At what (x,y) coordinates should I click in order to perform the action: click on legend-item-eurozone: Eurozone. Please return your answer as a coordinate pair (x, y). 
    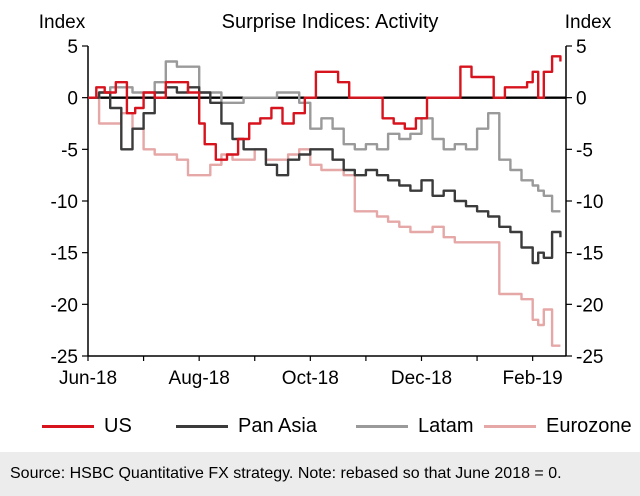
    Looking at the image, I should click on (558, 426).